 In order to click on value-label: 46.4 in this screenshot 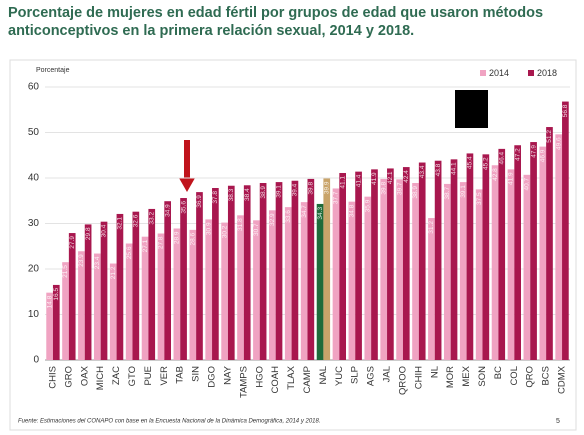, I will do `click(501, 158)`.